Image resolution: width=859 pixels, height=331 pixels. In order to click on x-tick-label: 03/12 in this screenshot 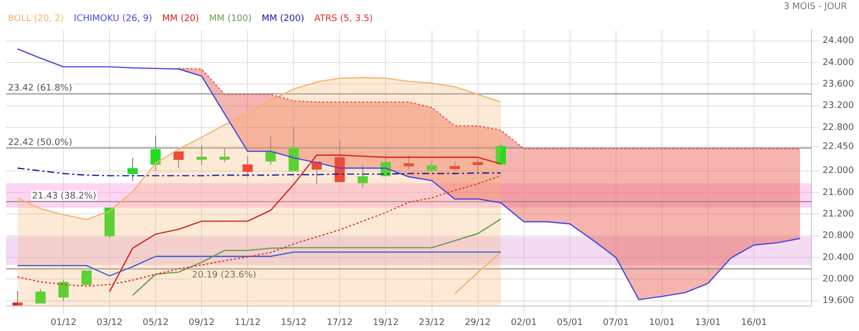, I will do `click(109, 323)`.